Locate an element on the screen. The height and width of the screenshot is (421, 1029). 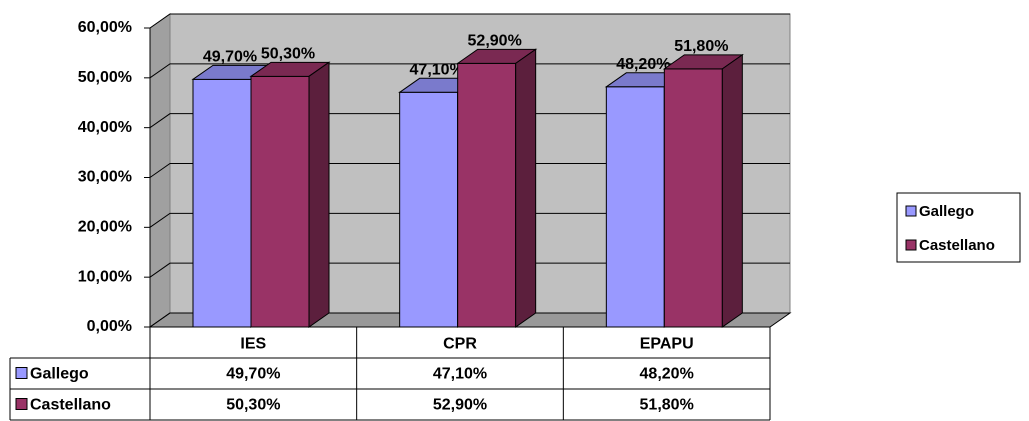
table-cell: 49,70% is located at coordinates (253, 374).